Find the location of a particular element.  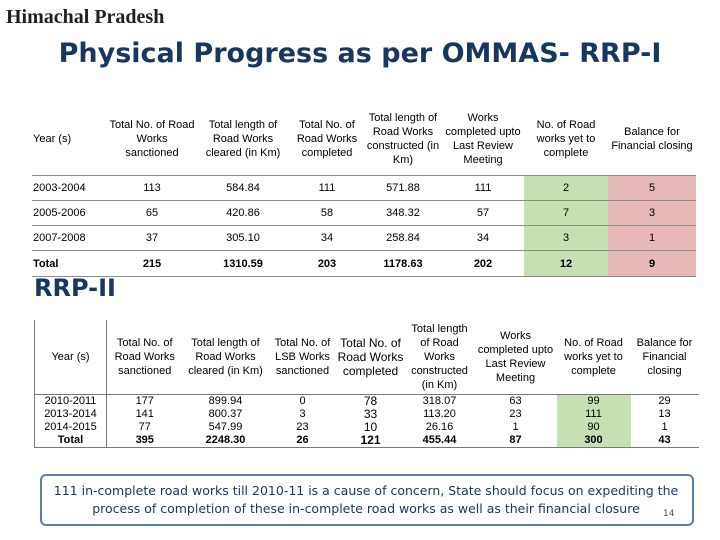

rrp1-header-cell: No. of Road works yet to complete is located at coordinates (566, 139).